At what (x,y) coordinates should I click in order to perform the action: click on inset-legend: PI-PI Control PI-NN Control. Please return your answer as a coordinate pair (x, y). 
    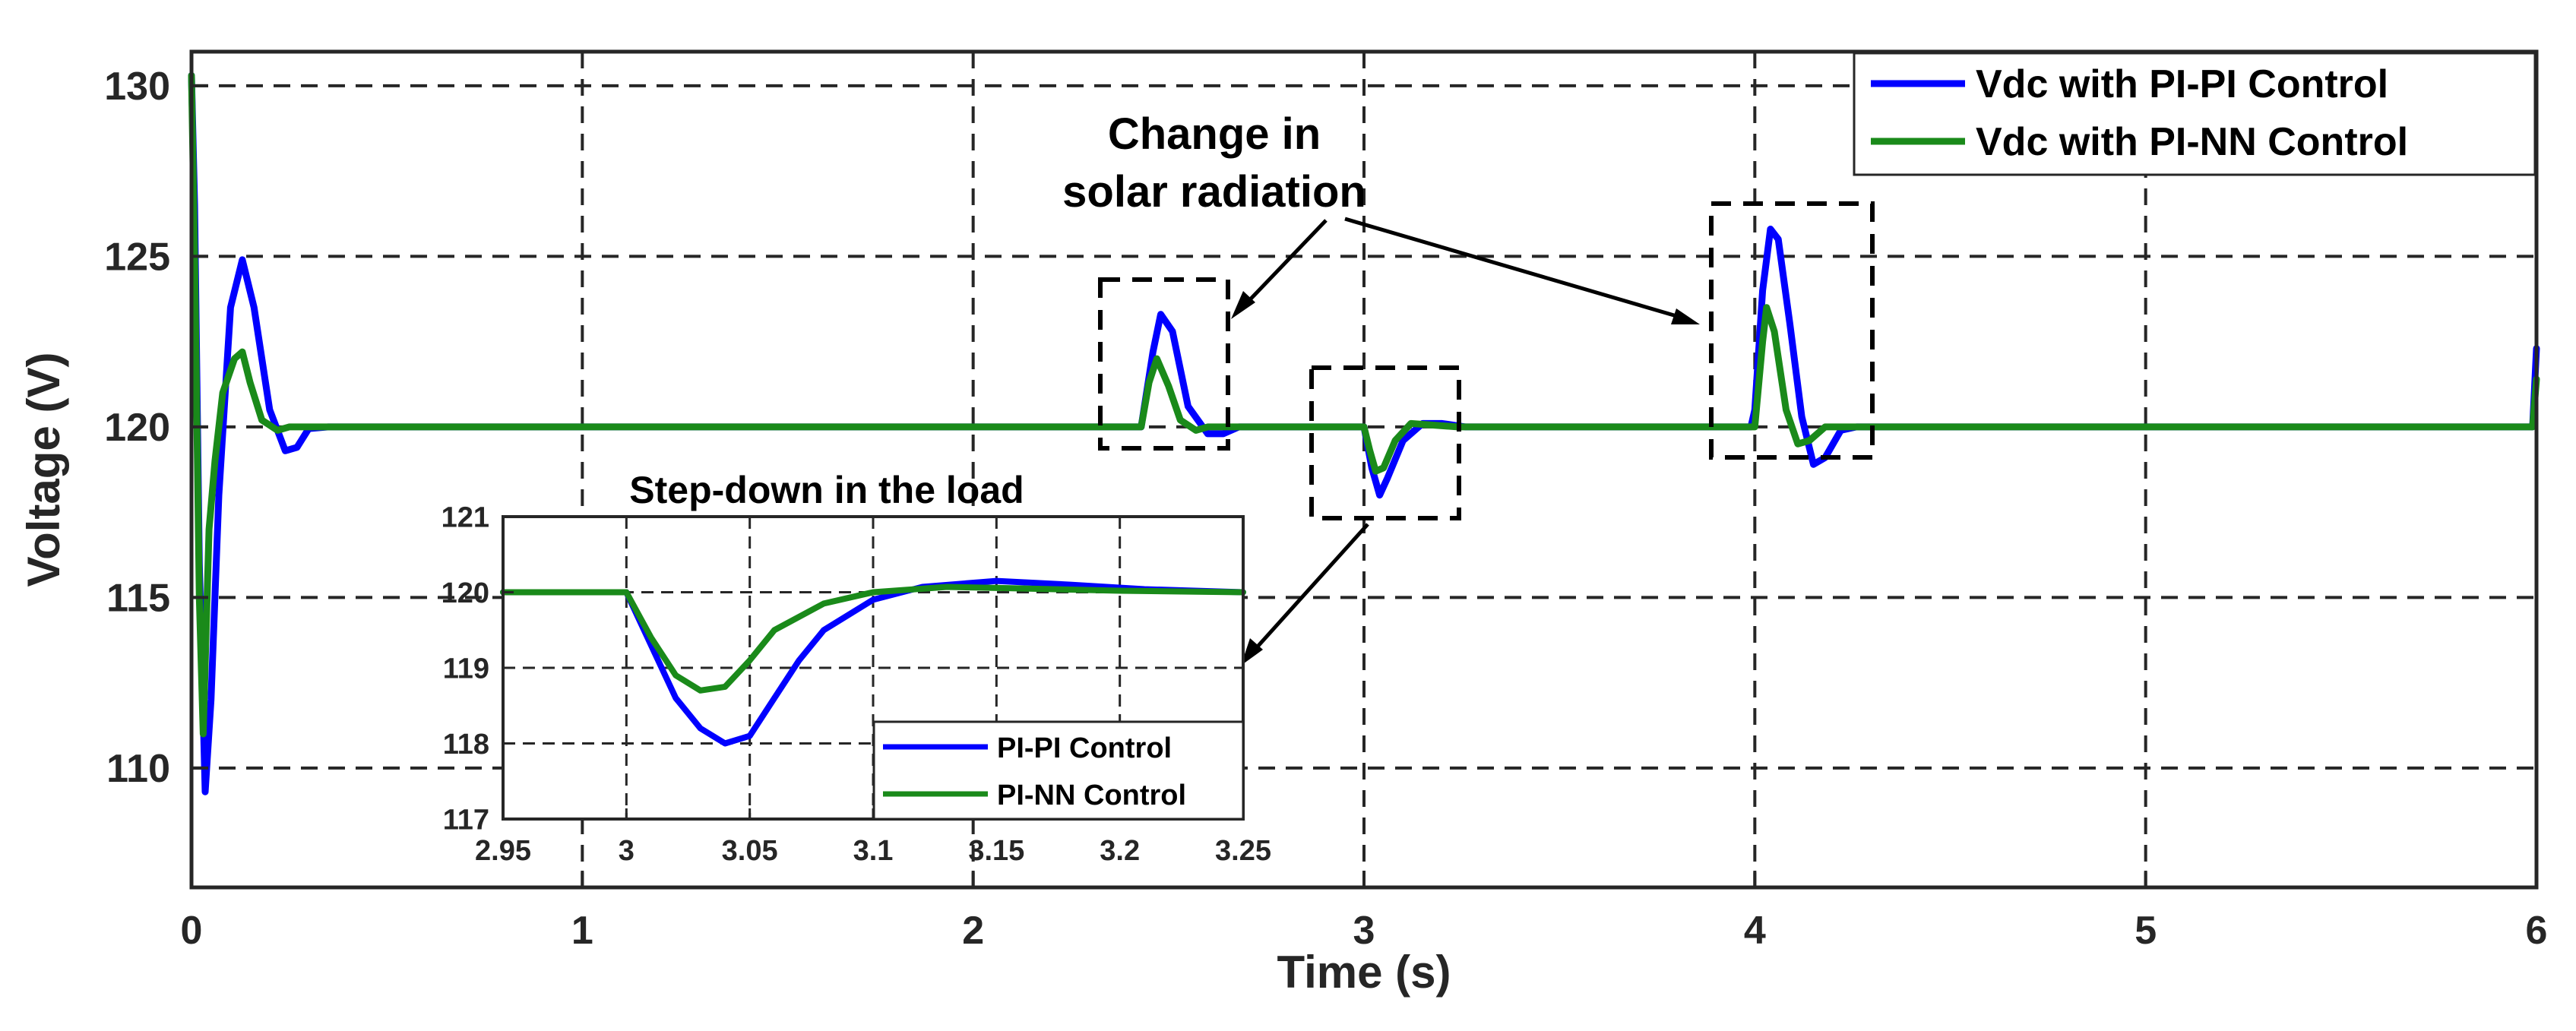
    Looking at the image, I should click on (1058, 770).